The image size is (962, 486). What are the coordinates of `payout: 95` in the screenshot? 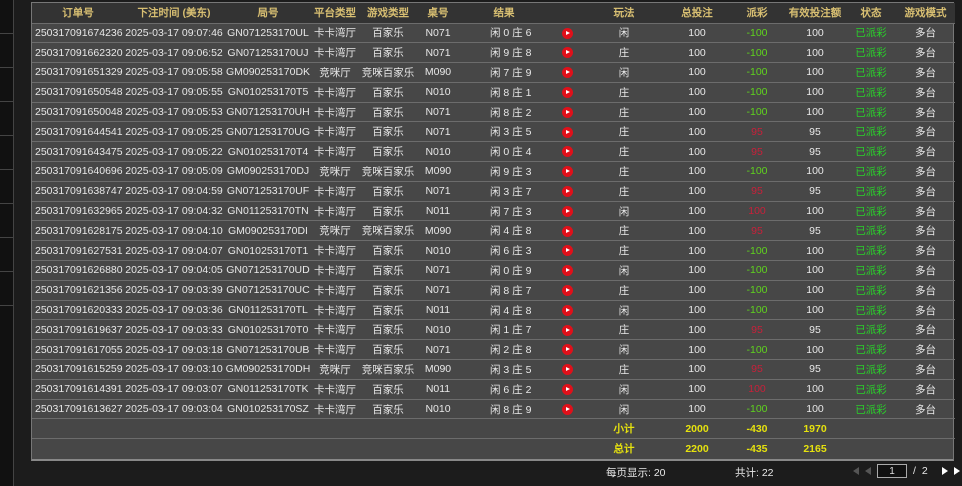 It's located at (757, 369).